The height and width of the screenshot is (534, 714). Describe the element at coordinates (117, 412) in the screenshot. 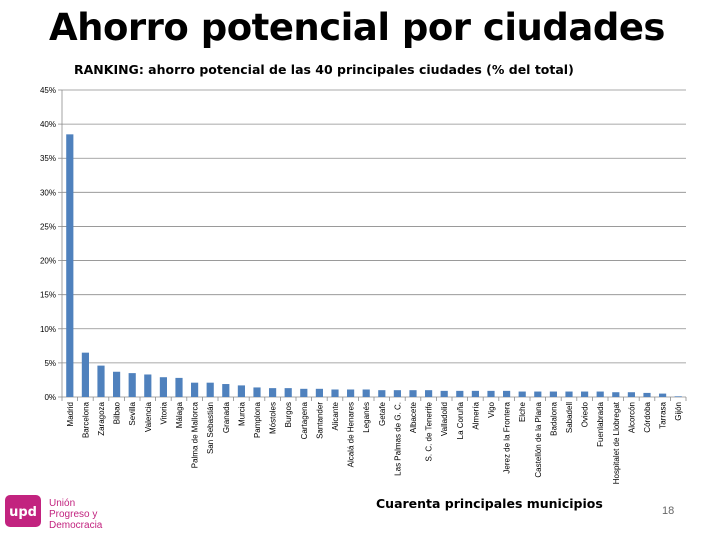

I see `x-tick-label: Bilbao` at that location.